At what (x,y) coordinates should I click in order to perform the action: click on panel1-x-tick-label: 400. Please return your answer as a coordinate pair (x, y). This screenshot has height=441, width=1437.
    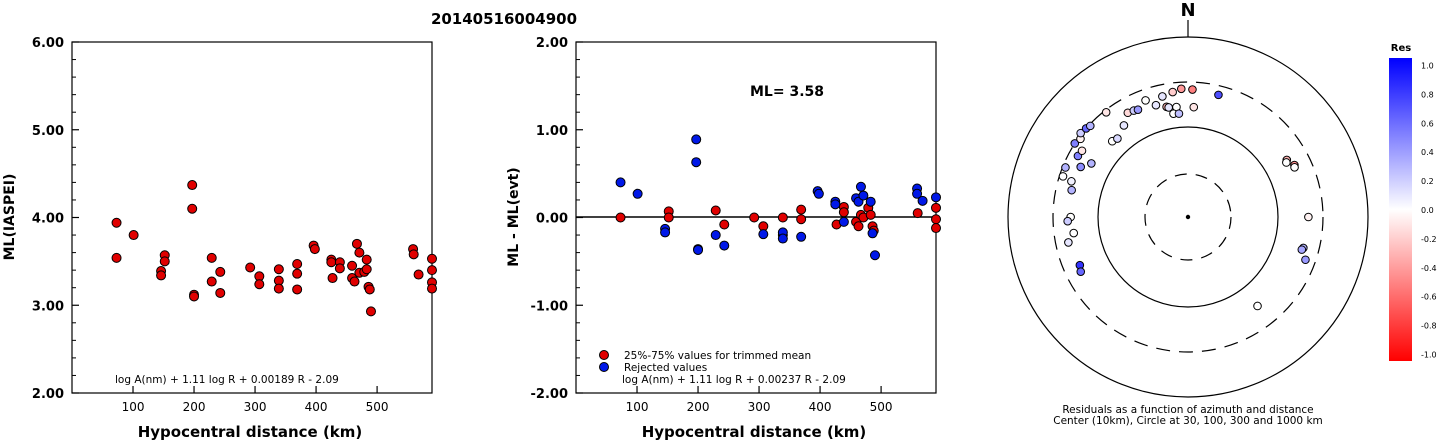
    Looking at the image, I should click on (316, 407).